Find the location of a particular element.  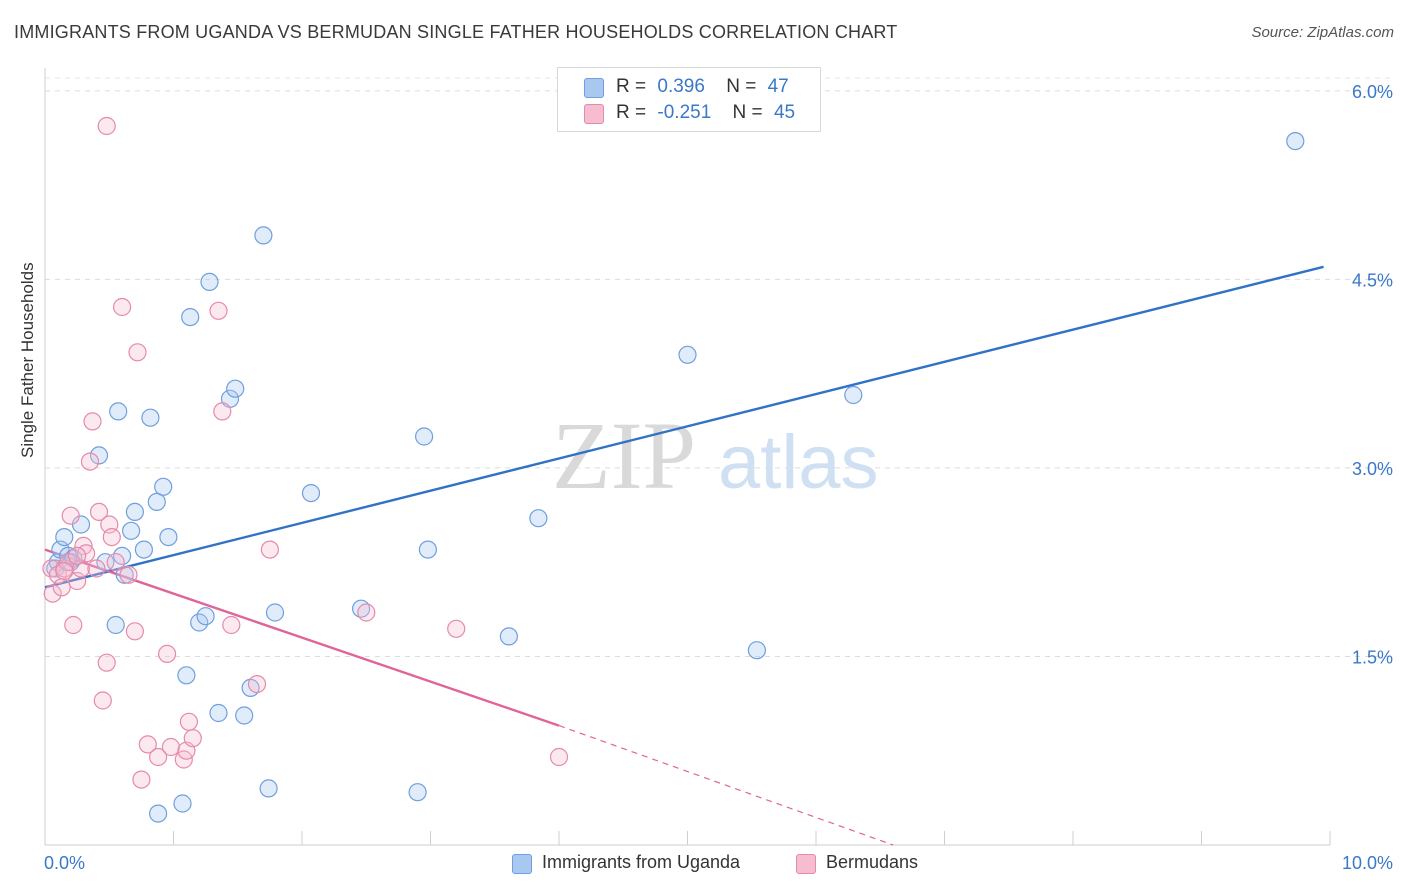

correlation-legend: R = 0.396 N = 47 R = -0.251 N = 45 is located at coordinates (689, 99).